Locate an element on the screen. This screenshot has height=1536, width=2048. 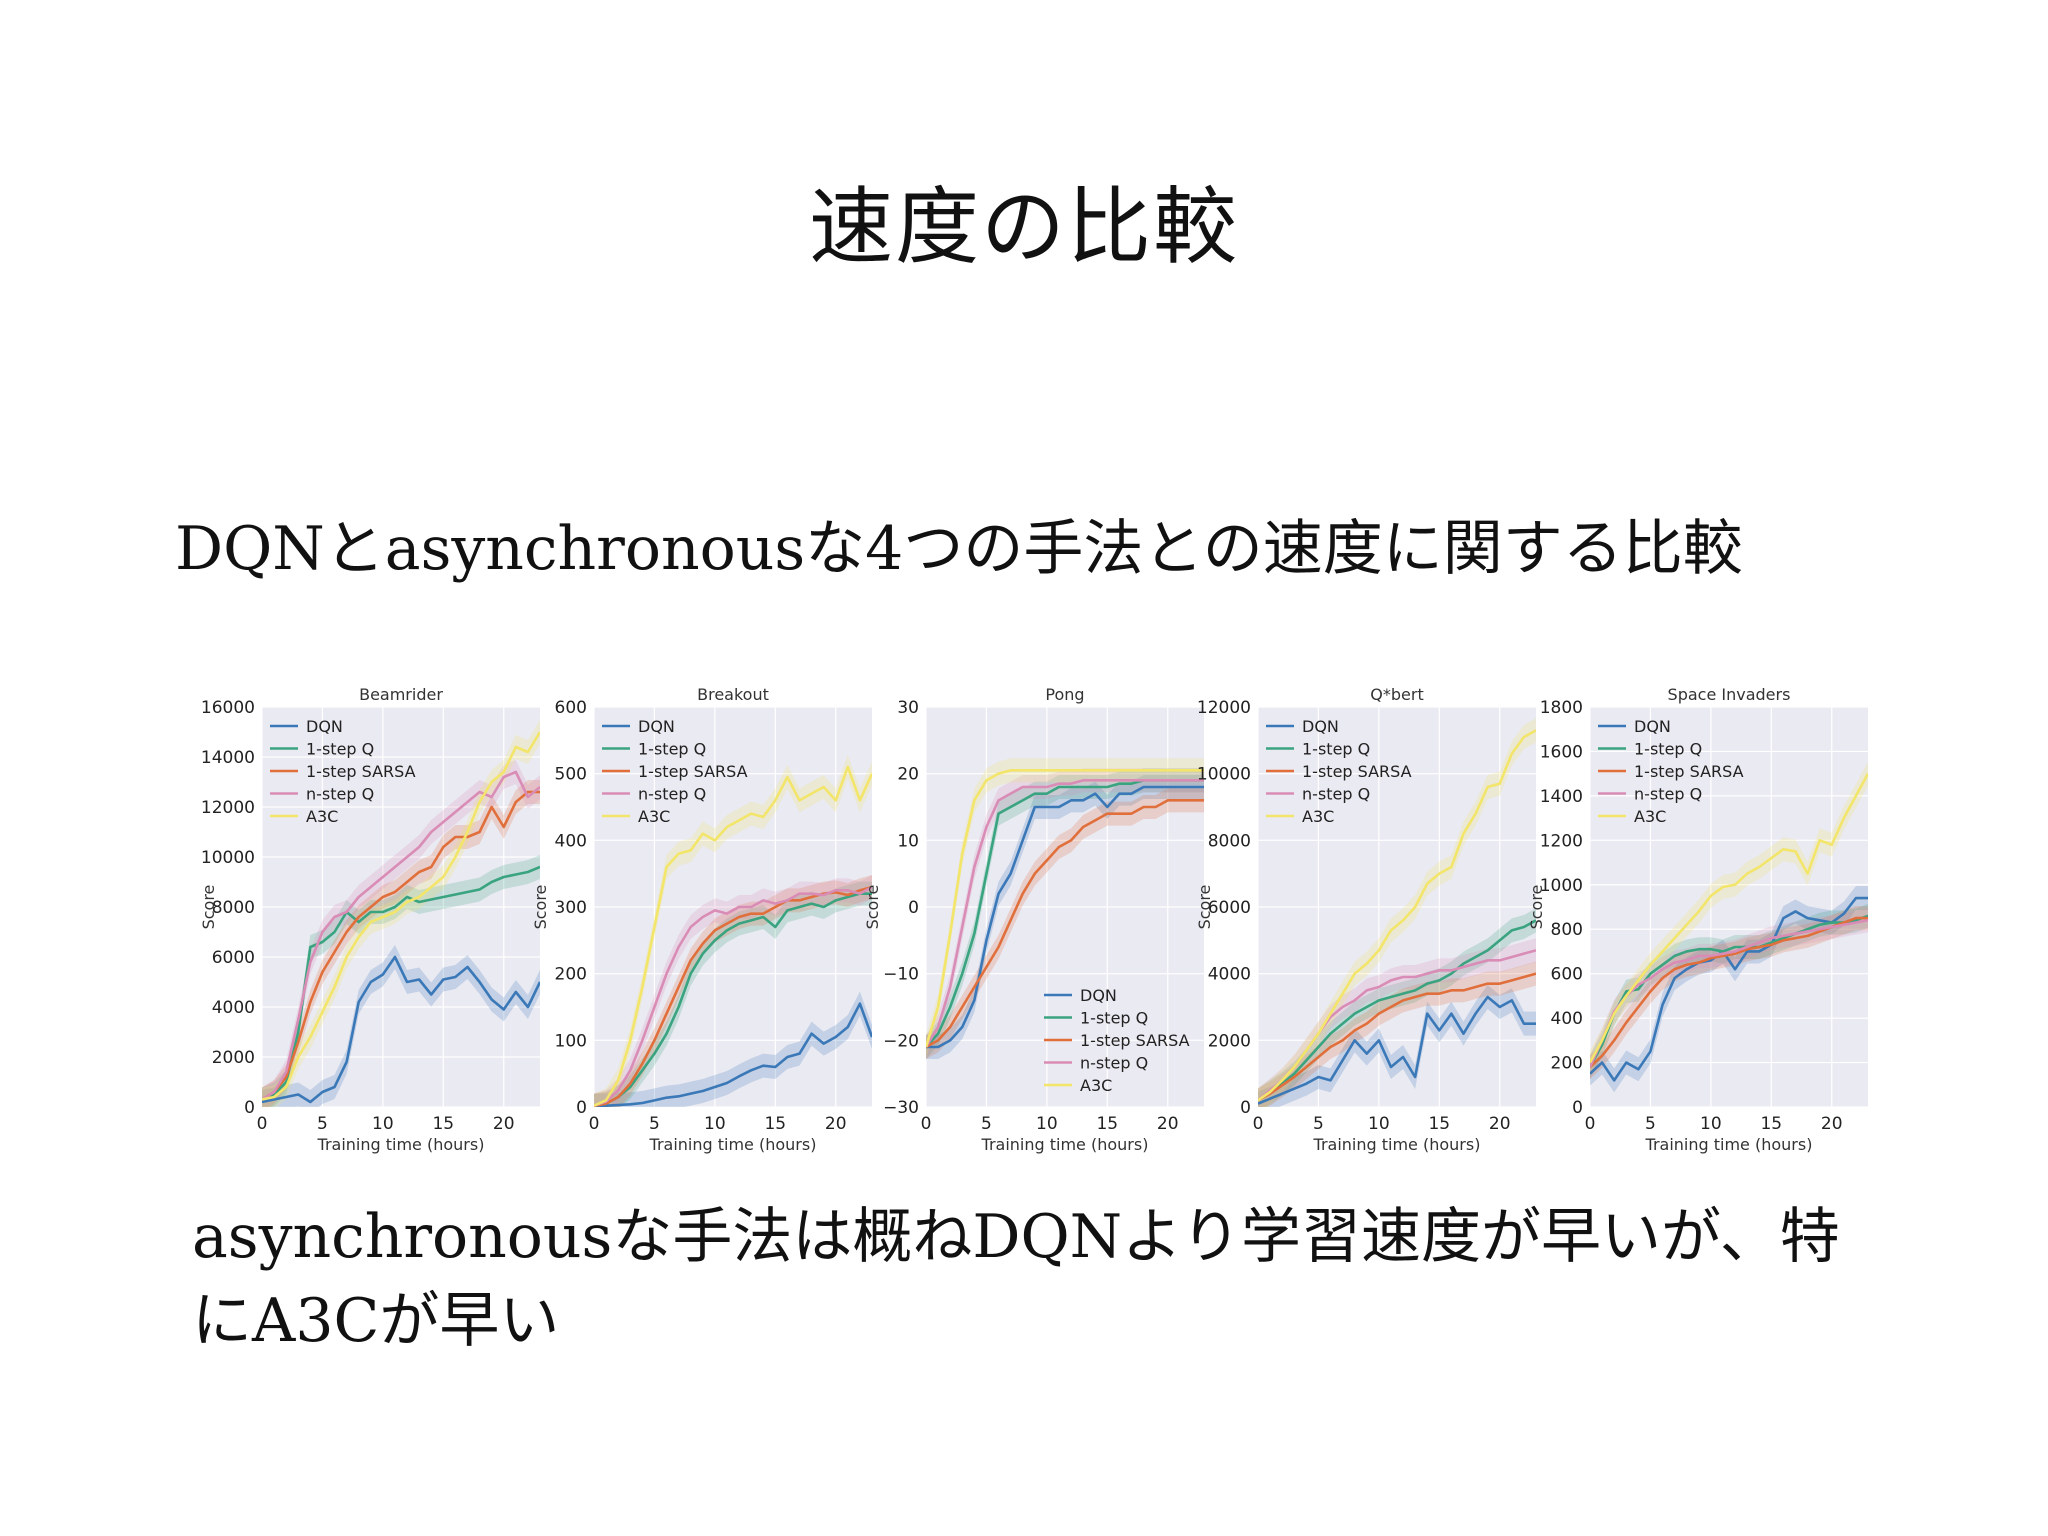
y-tick-label: 14000 is located at coordinates (228, 758).